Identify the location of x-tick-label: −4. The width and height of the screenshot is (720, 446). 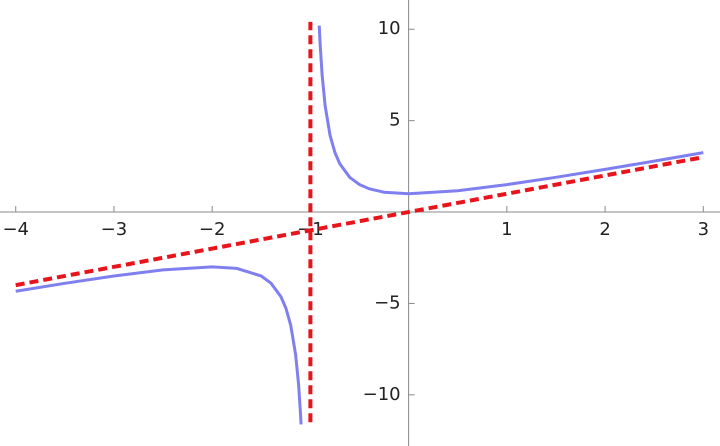
(15, 229).